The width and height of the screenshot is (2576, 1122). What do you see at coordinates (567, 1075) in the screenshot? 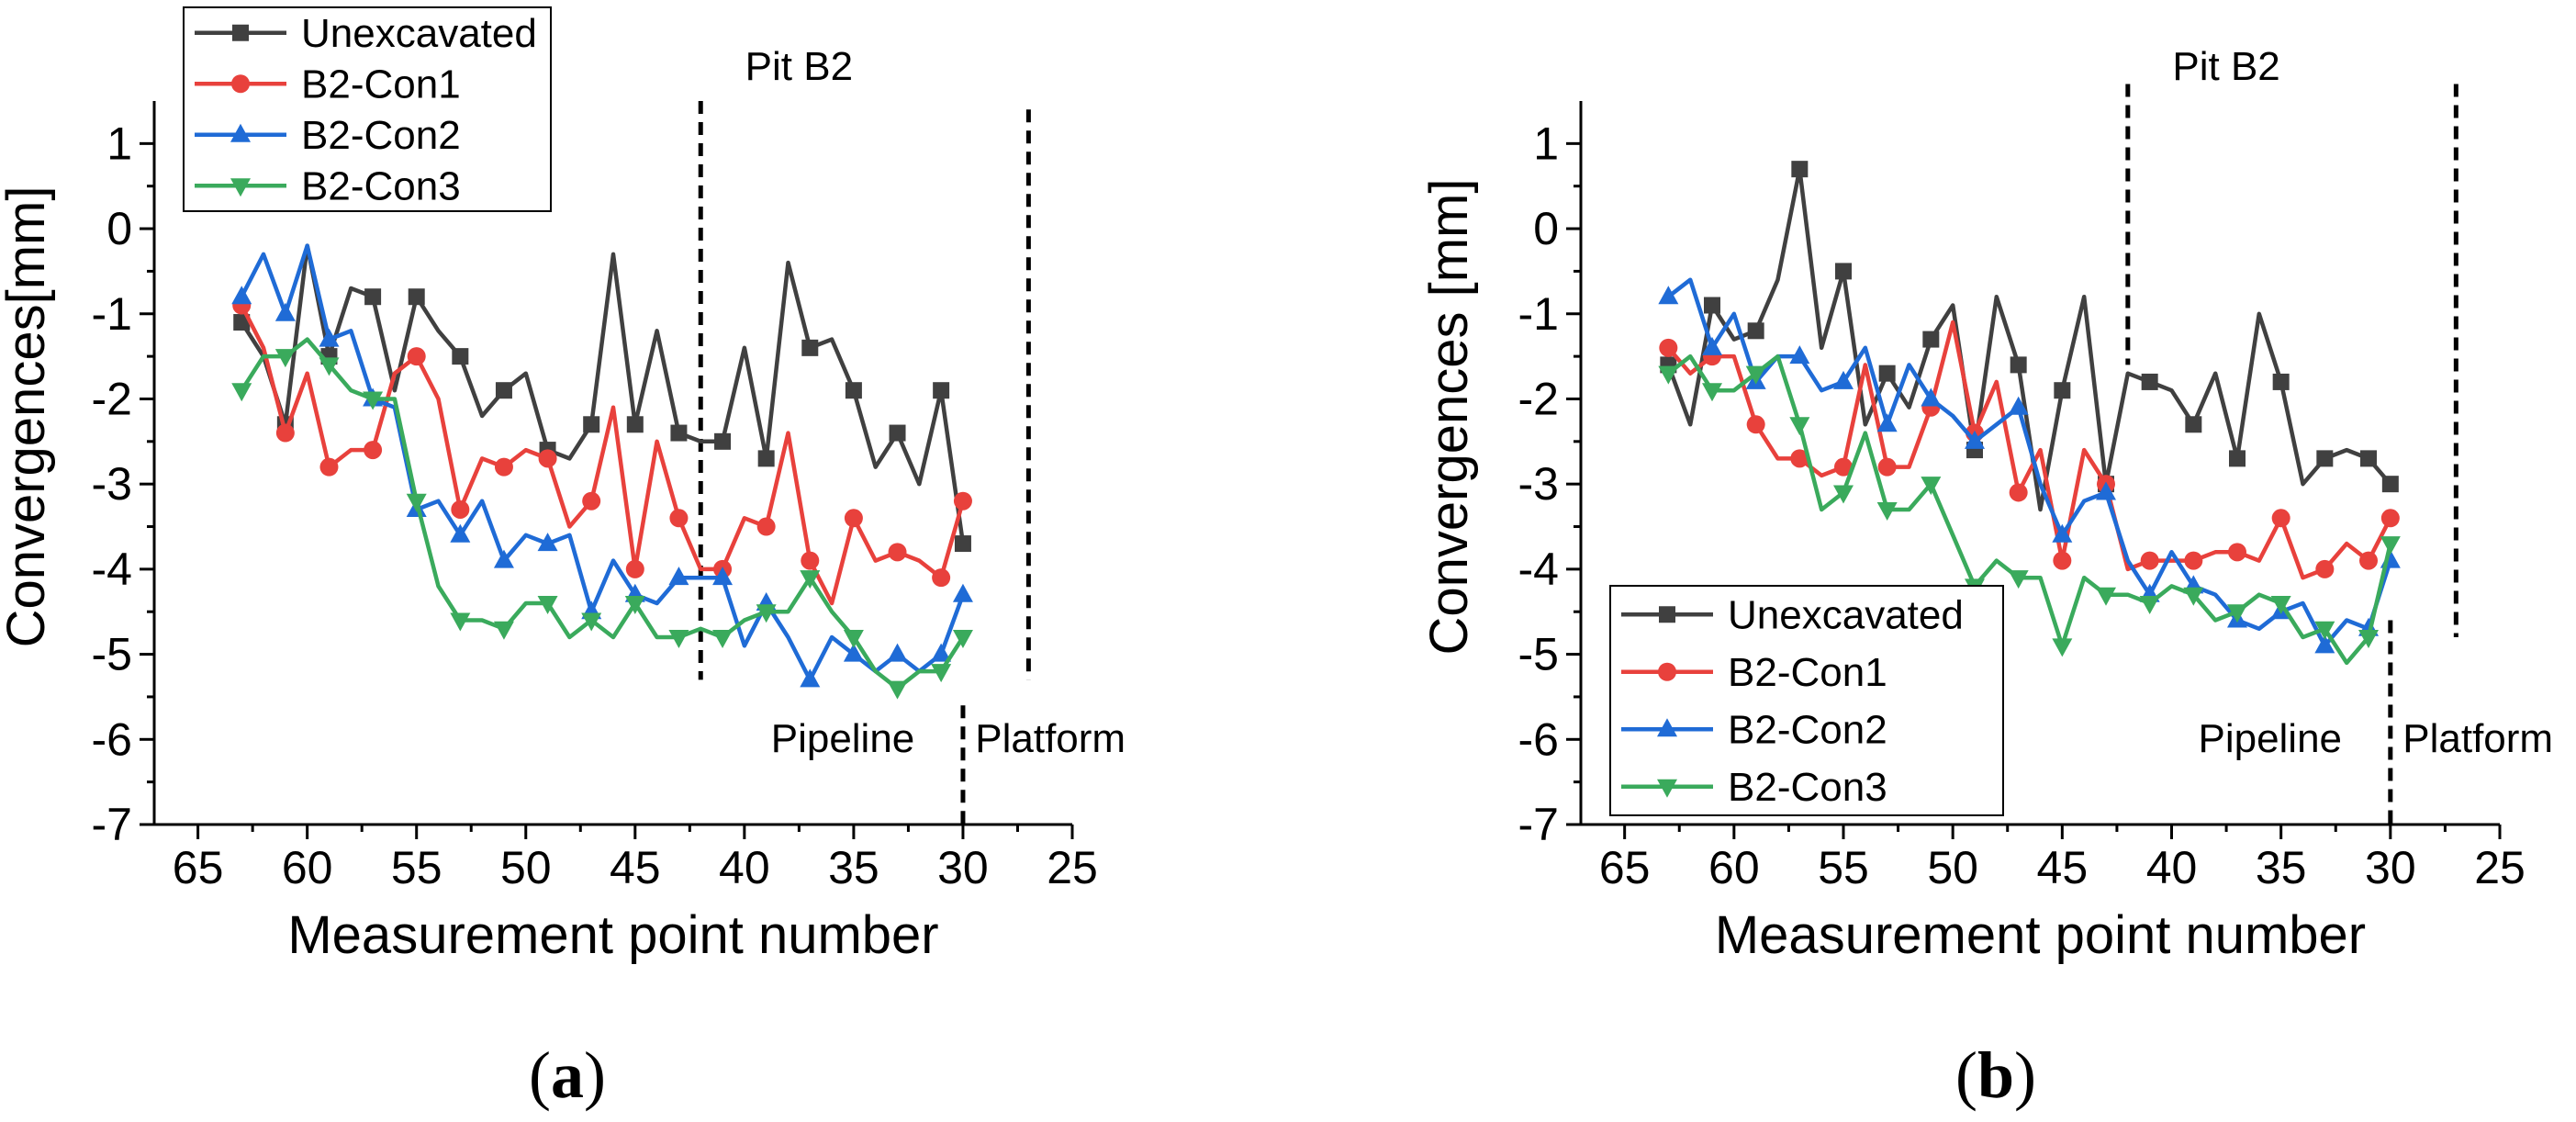
I see `panel-letter-a: a` at bounding box center [567, 1075].